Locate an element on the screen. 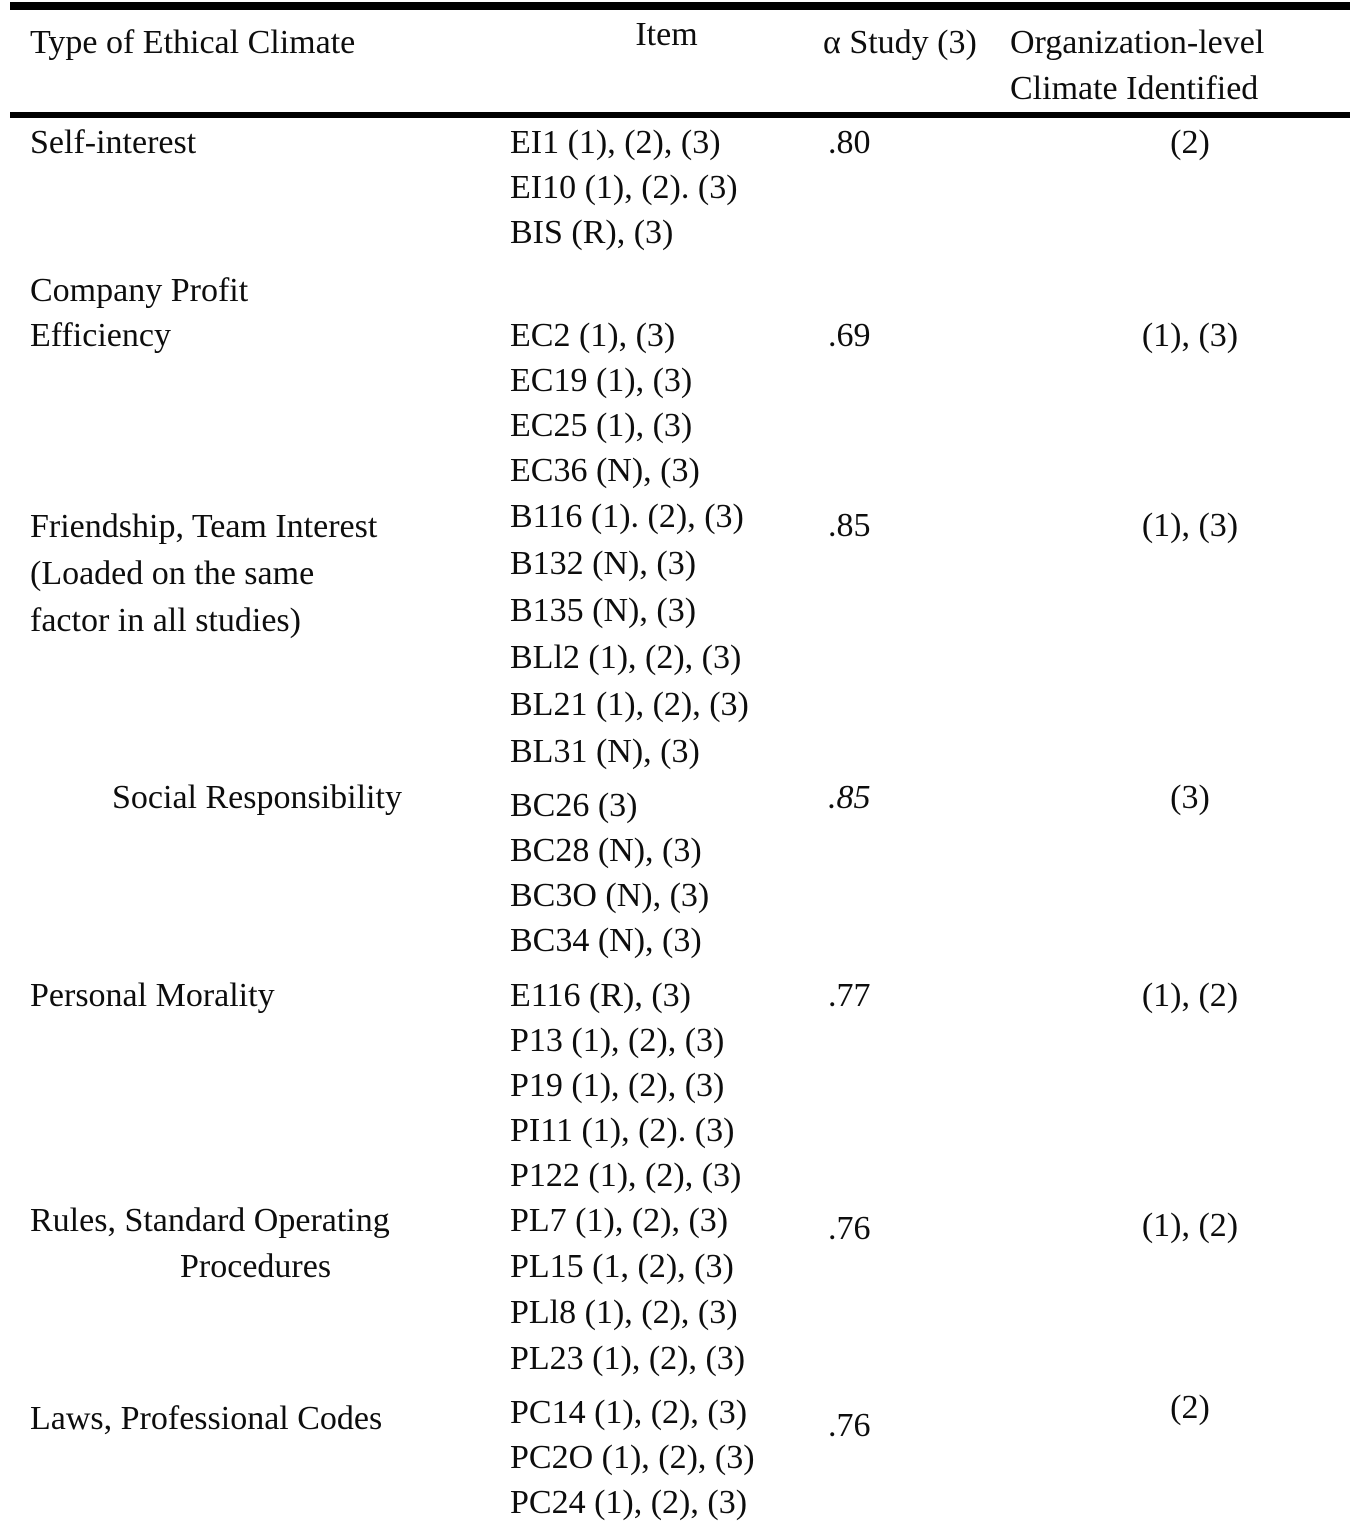 The image size is (1359, 1527). item-code: BL31 (N), (3) is located at coordinates (605, 751).